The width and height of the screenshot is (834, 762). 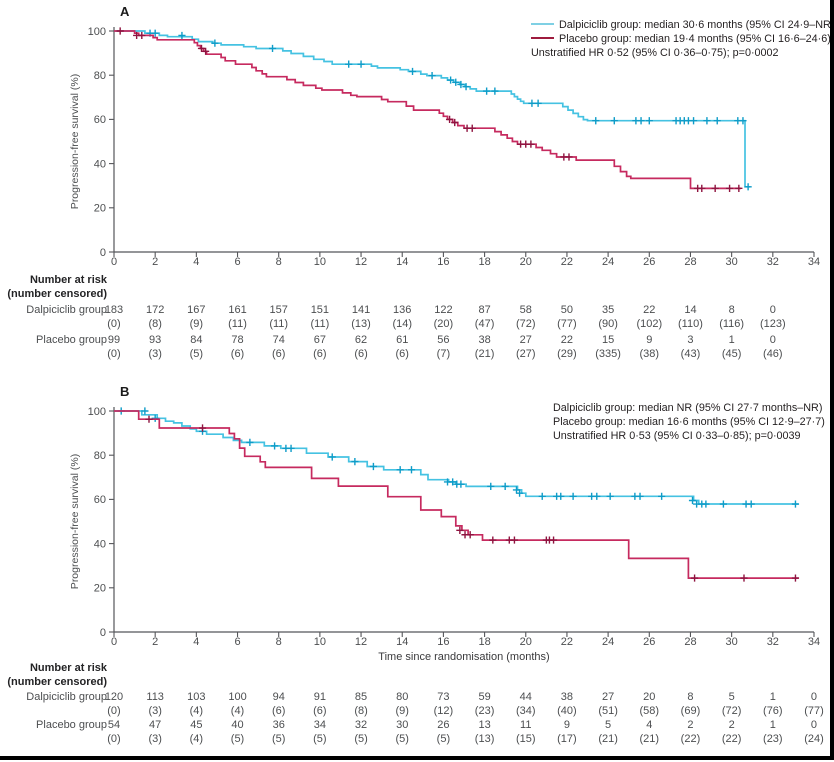 I want to click on at-risk-n: 167, so click(x=196, y=310).